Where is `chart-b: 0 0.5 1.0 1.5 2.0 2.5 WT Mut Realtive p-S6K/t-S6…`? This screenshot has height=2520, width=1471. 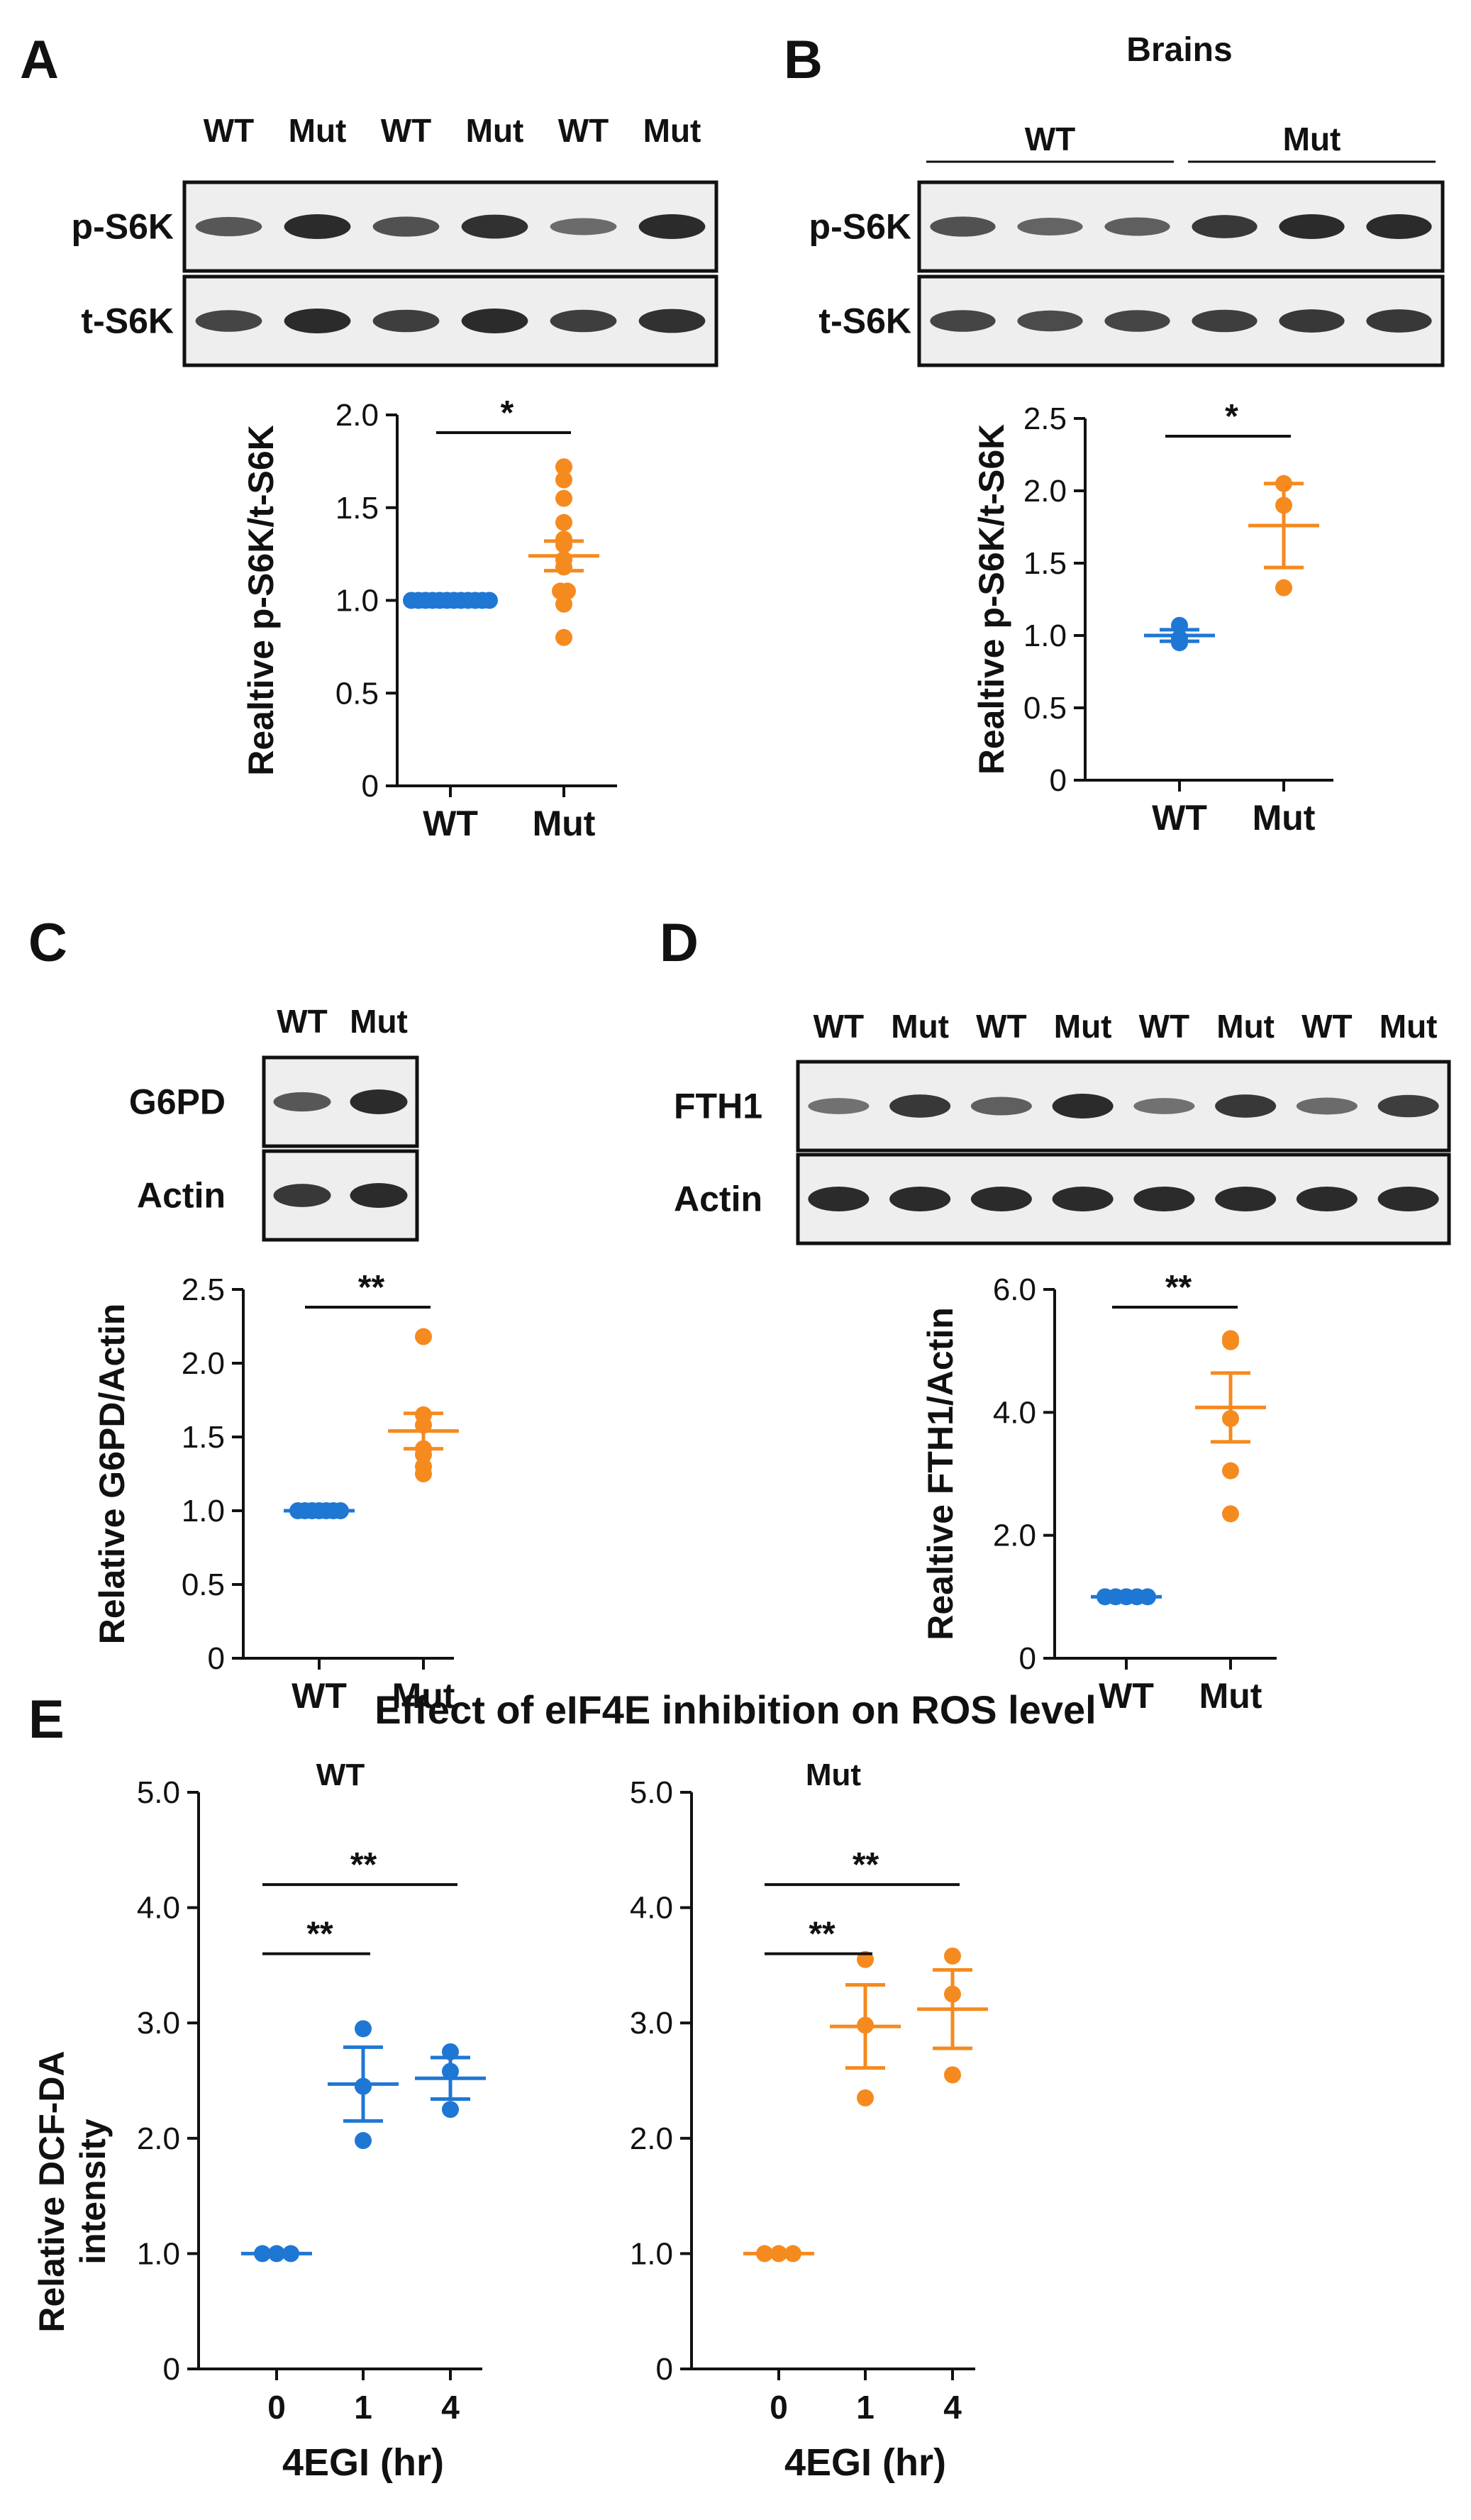
chart-b: 0 0.5 1.0 1.5 2.0 2.5 WT Mut Realtive p-S6K/t-S6… is located at coordinates (1152, 618).